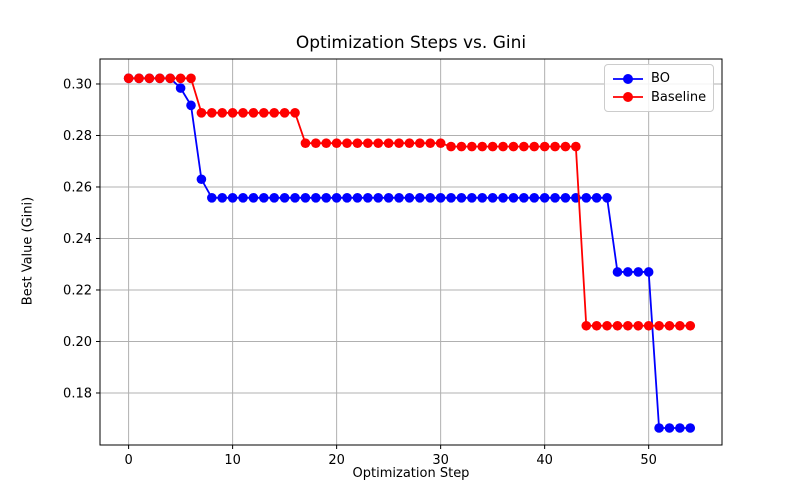  Describe the element at coordinates (440, 460) in the screenshot. I see `x-tick-label: 30` at that location.